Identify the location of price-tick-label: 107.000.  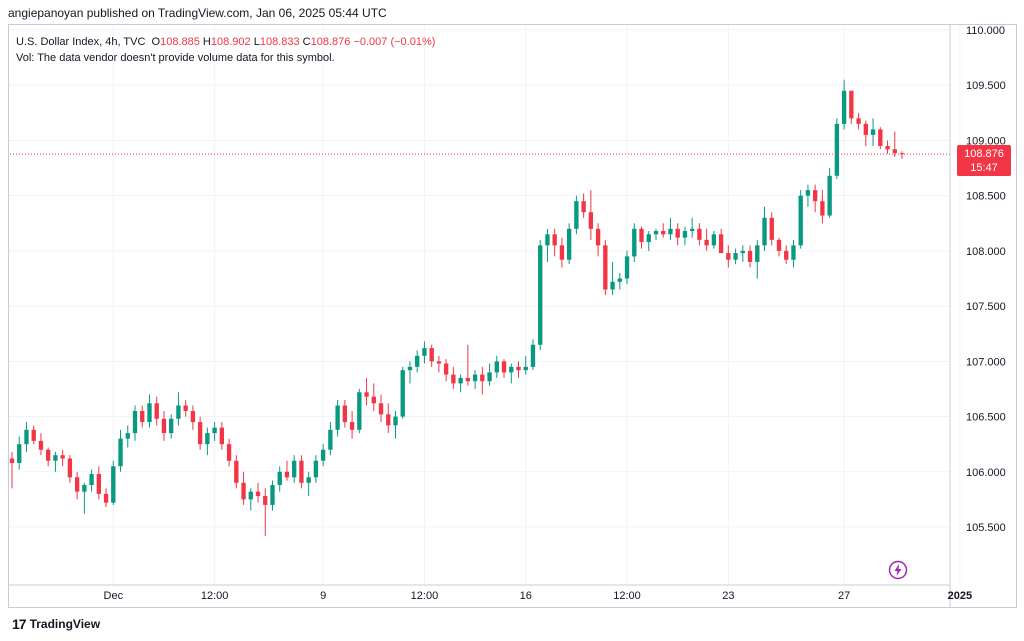
(986, 362).